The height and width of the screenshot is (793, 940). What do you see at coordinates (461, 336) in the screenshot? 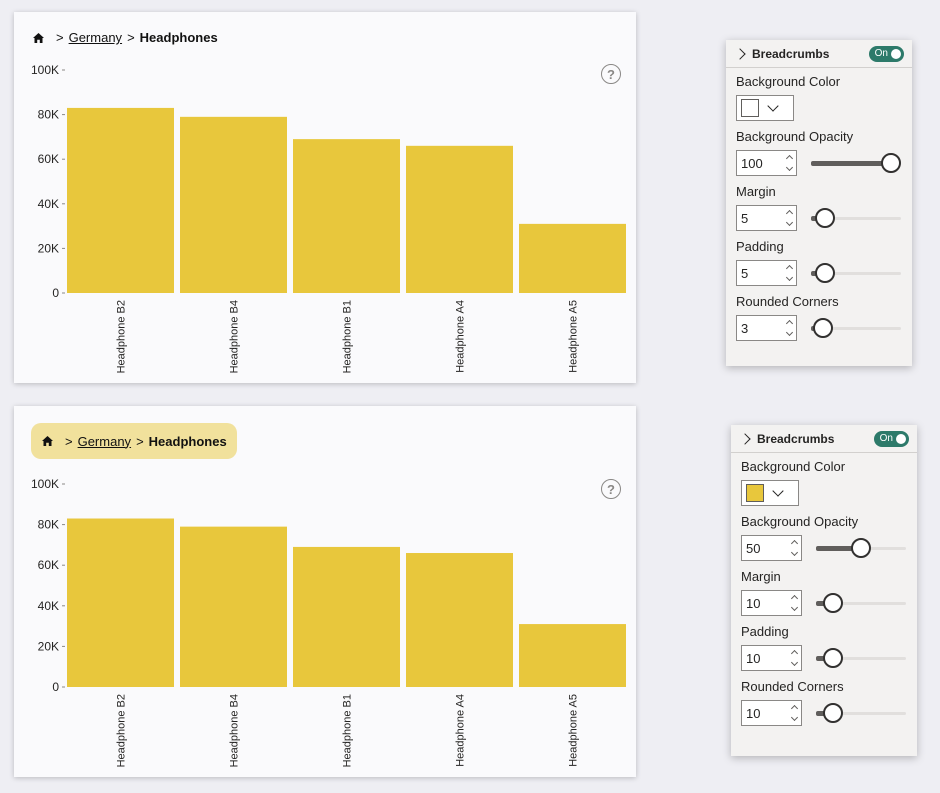
I see `x-category-label: Headphone A4` at bounding box center [461, 336].